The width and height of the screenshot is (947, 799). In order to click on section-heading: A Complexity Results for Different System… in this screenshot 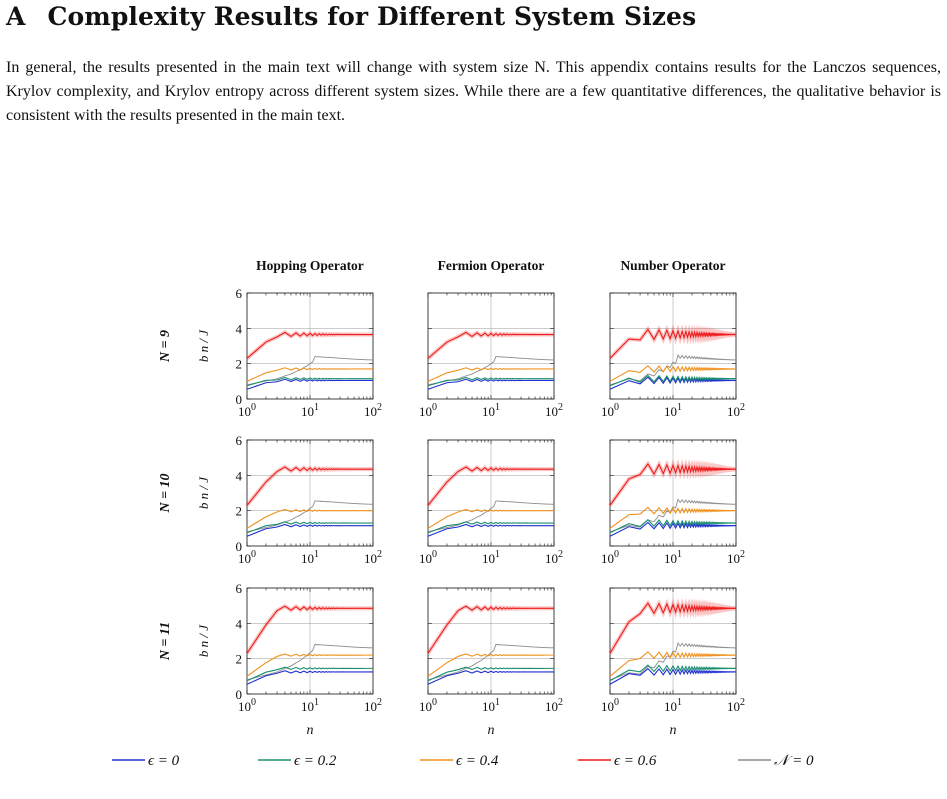, I will do `click(351, 16)`.